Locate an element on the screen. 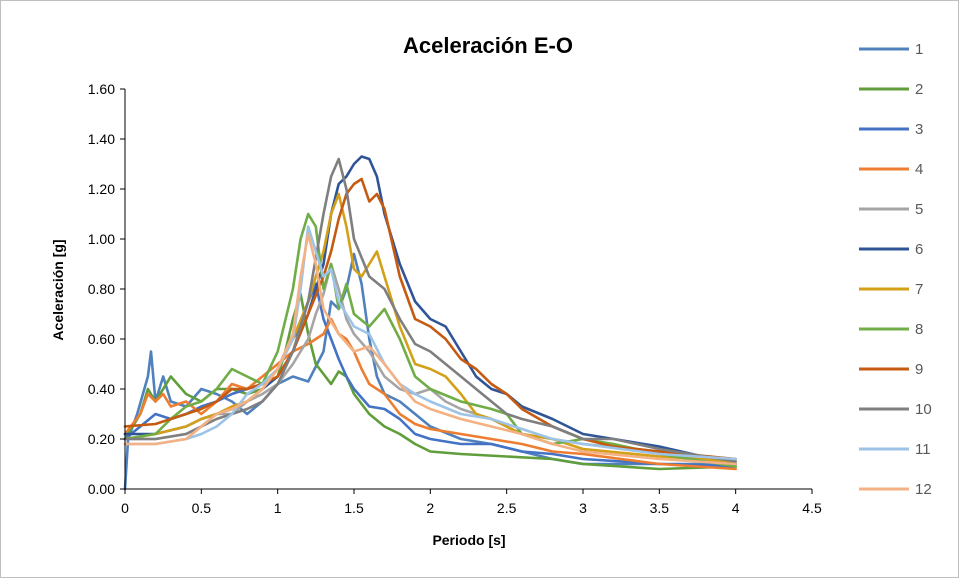  legend-entry-7: 7 is located at coordinates (891, 289).